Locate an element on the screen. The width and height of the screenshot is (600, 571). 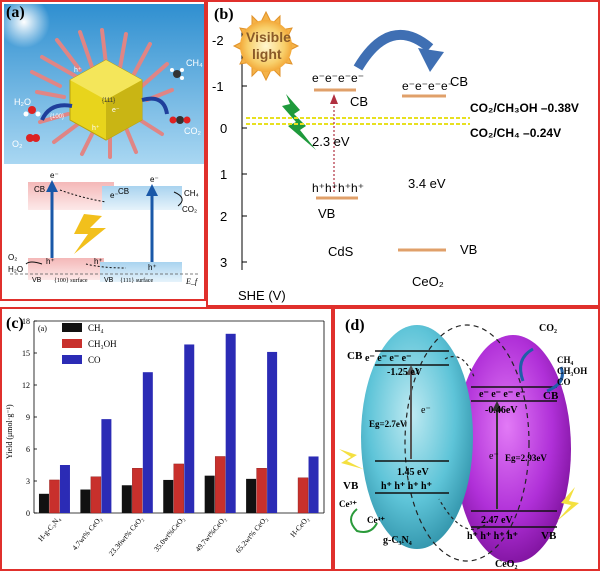
ceo2-d-holes: h⁺ h⁺ h⁺ h⁺ is located at coordinates (492, 536).